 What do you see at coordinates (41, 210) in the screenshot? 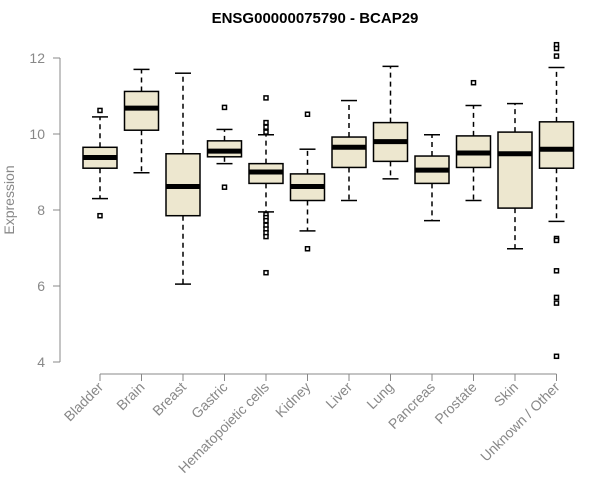
I see `y-tick-label: 8` at bounding box center [41, 210].